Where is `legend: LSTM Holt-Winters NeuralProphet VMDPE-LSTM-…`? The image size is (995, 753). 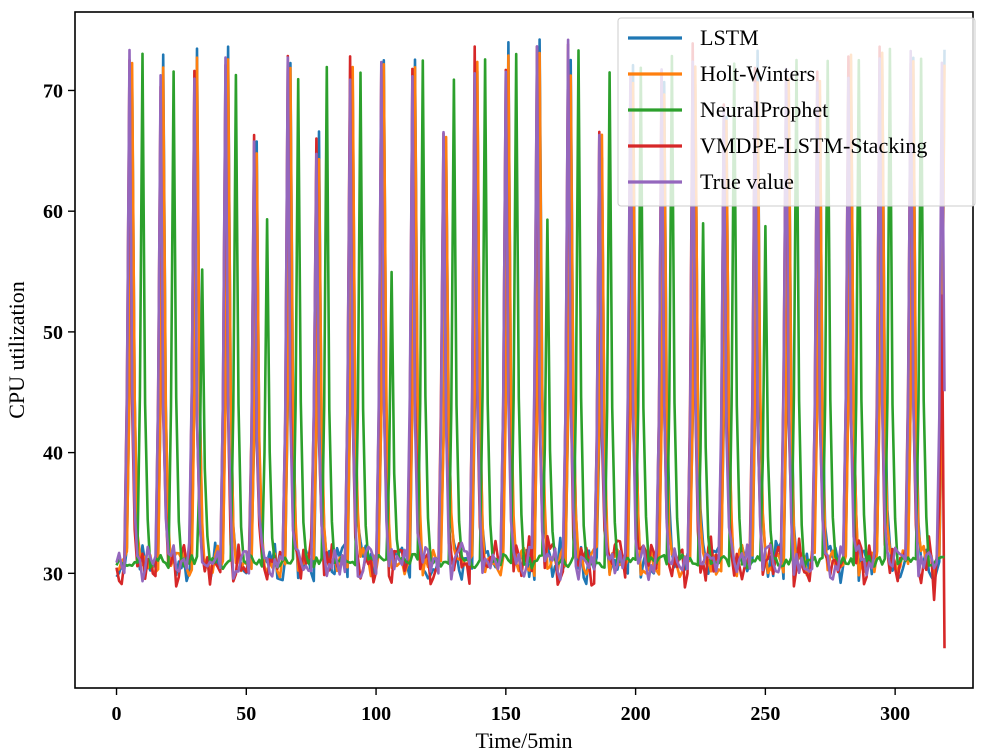
legend: LSTM Holt-Winters NeuralProphet VMDPE-LSTM-… is located at coordinates (796, 112).